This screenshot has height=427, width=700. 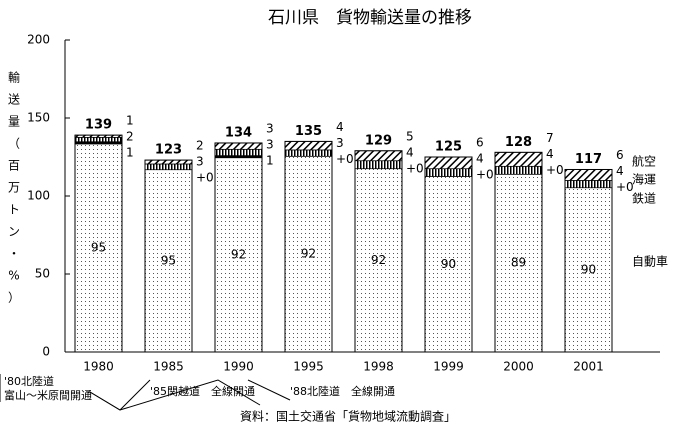 What do you see at coordinates (588, 367) in the screenshot?
I see `x-tick-label: 2001` at bounding box center [588, 367].